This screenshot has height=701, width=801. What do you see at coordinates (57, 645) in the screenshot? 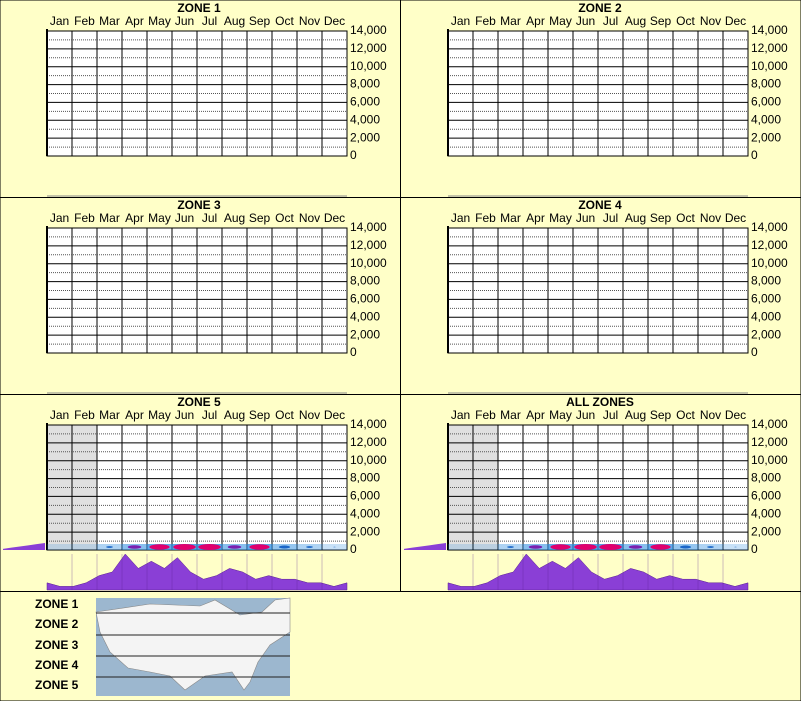
I see `zone-label: ZONE 3` at bounding box center [57, 645].